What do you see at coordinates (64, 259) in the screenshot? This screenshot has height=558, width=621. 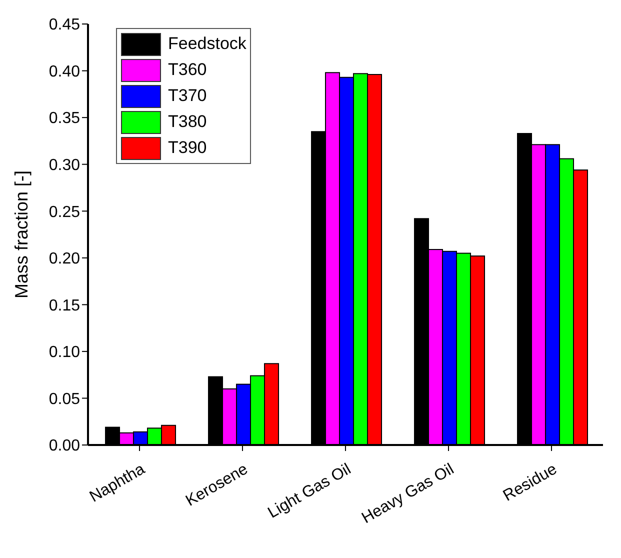 I see `y-tick-label: 0.20` at bounding box center [64, 259].